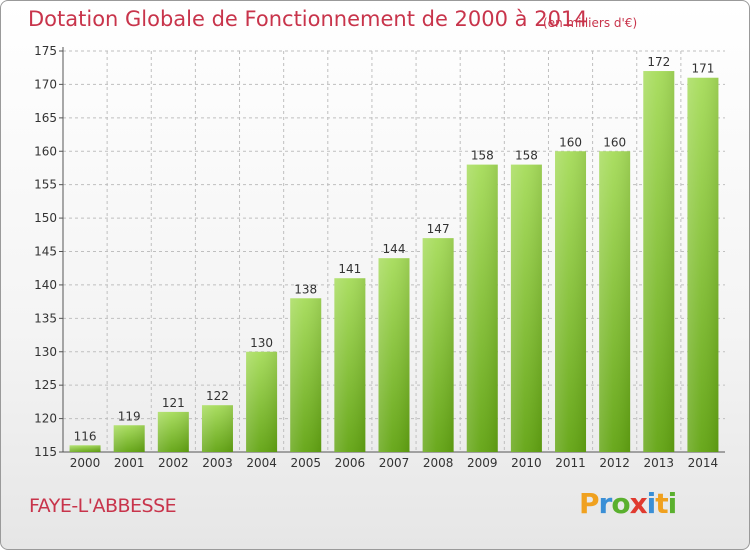 This screenshot has width=750, height=550. I want to click on y-tick-label: 155, so click(45, 185).